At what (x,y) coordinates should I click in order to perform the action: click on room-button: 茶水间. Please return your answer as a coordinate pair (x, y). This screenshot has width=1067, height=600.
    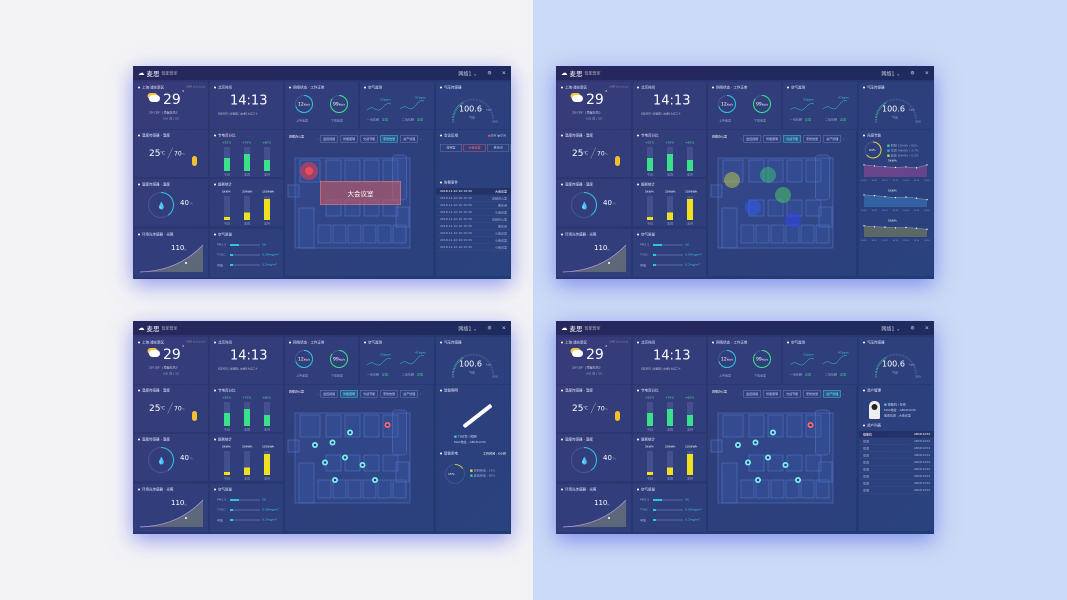
    Looking at the image, I should click on (498, 148).